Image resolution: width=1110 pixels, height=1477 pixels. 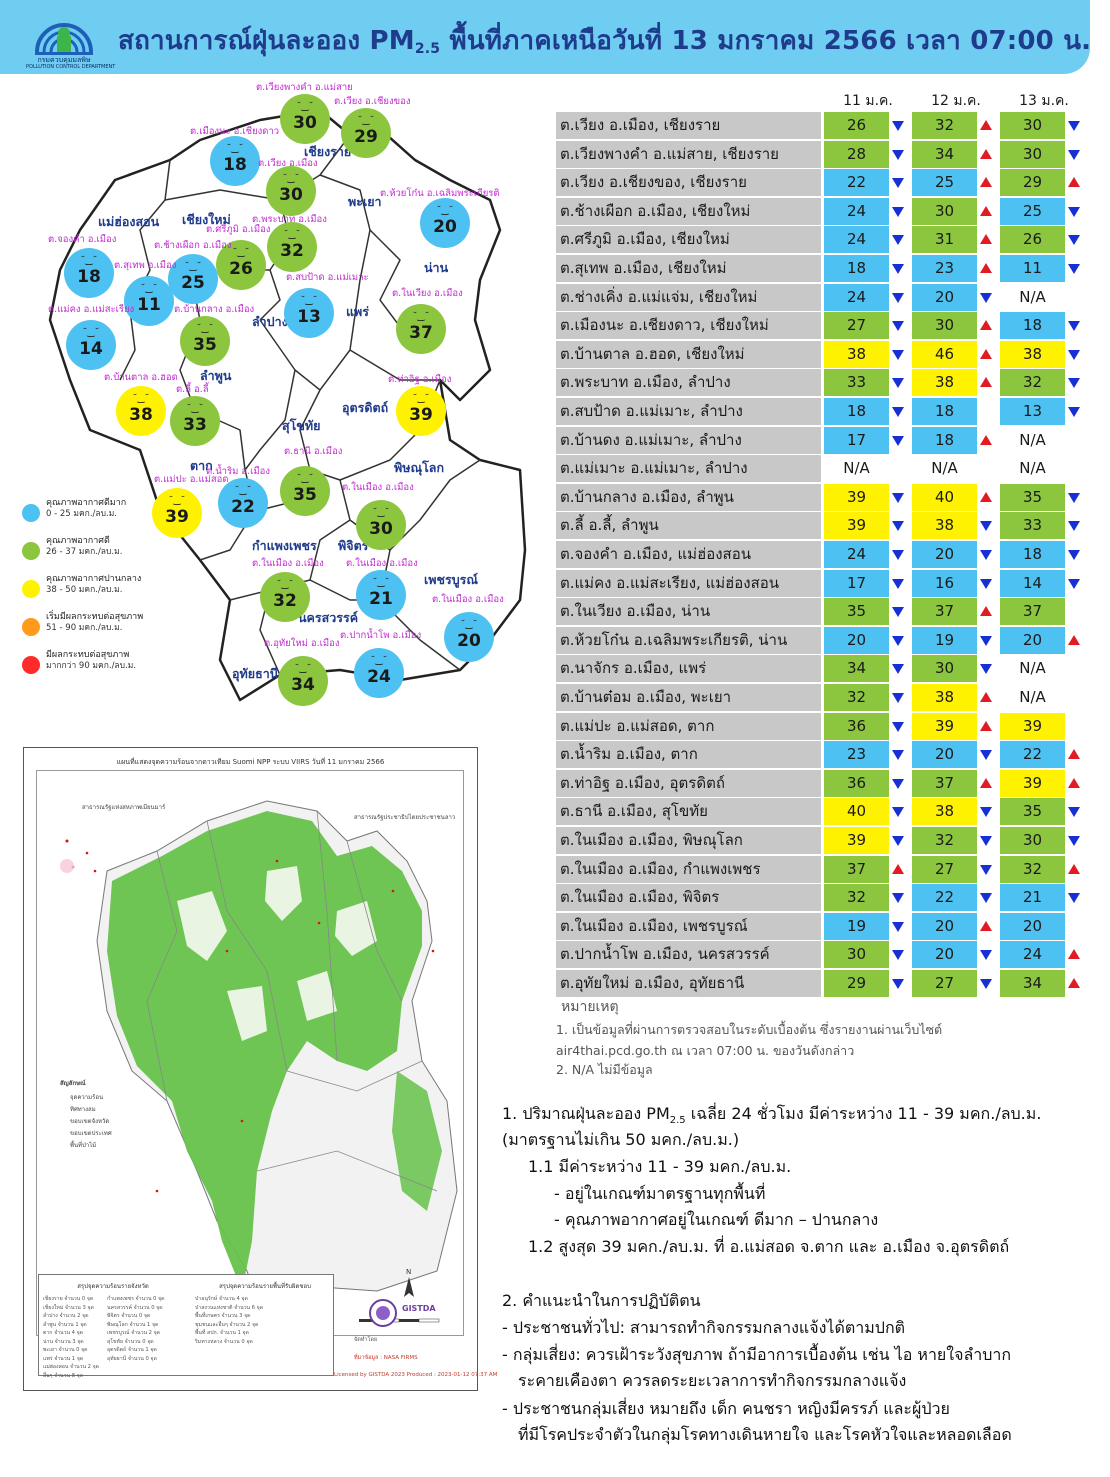 What do you see at coordinates (601, 1300) in the screenshot?
I see `summary-line: 2. คำแนะนำในการปฏิบัติตน` at bounding box center [601, 1300].